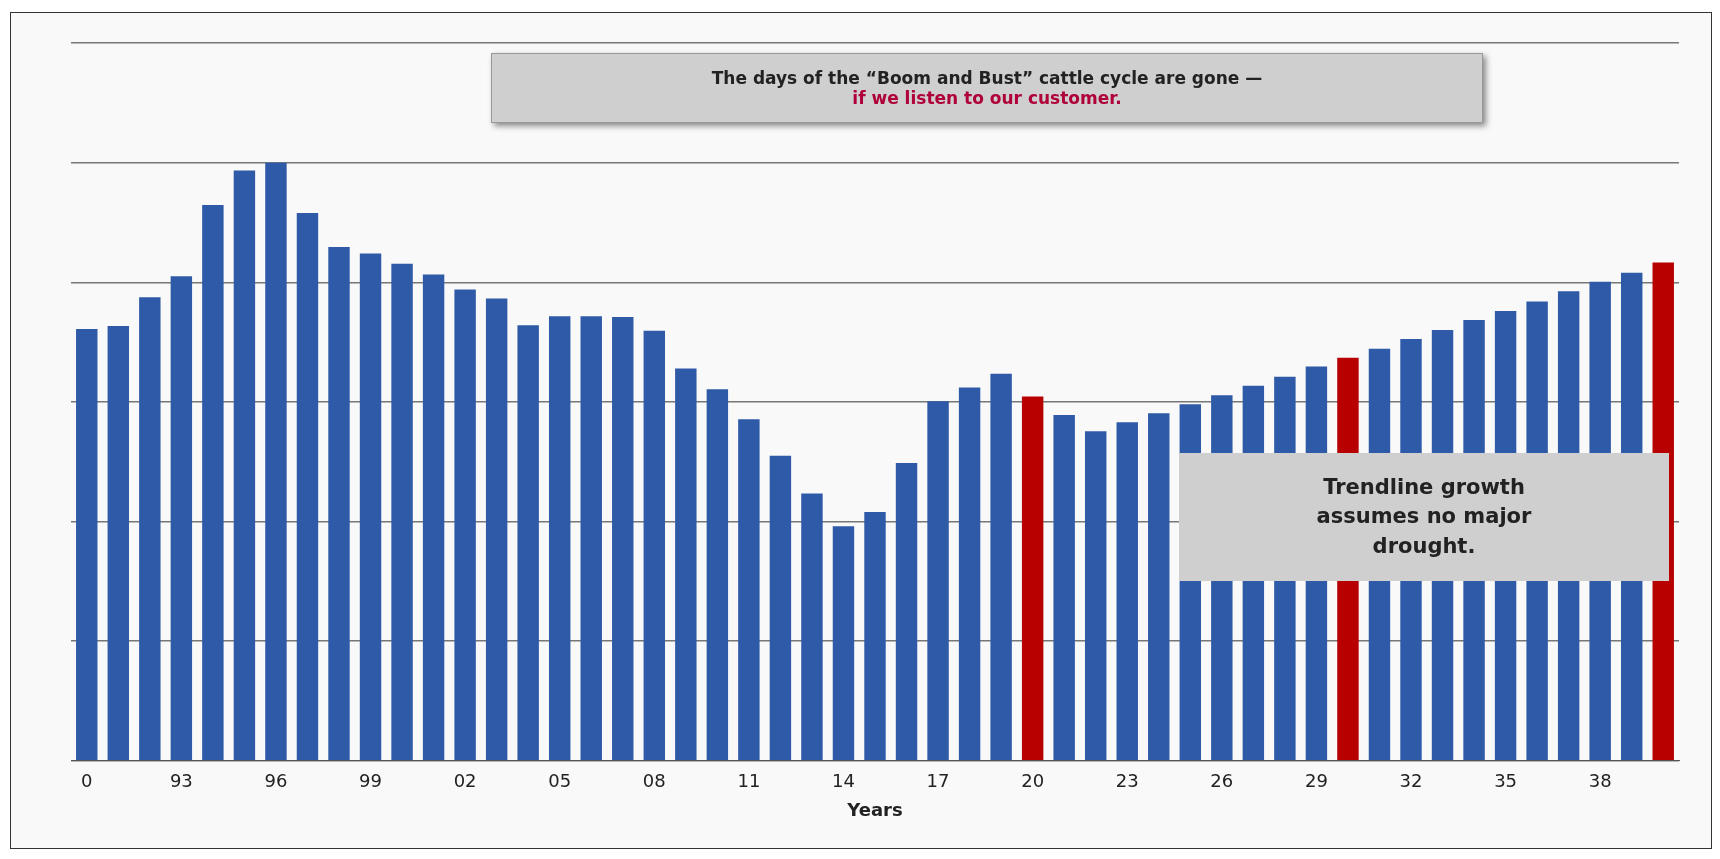 This screenshot has width=1720, height=859. Describe the element at coordinates (987, 88) in the screenshot. I see `callout-box: The days of the “Boom and Bust” cattle cycle are gone — if we listen to our customer.` at that location.